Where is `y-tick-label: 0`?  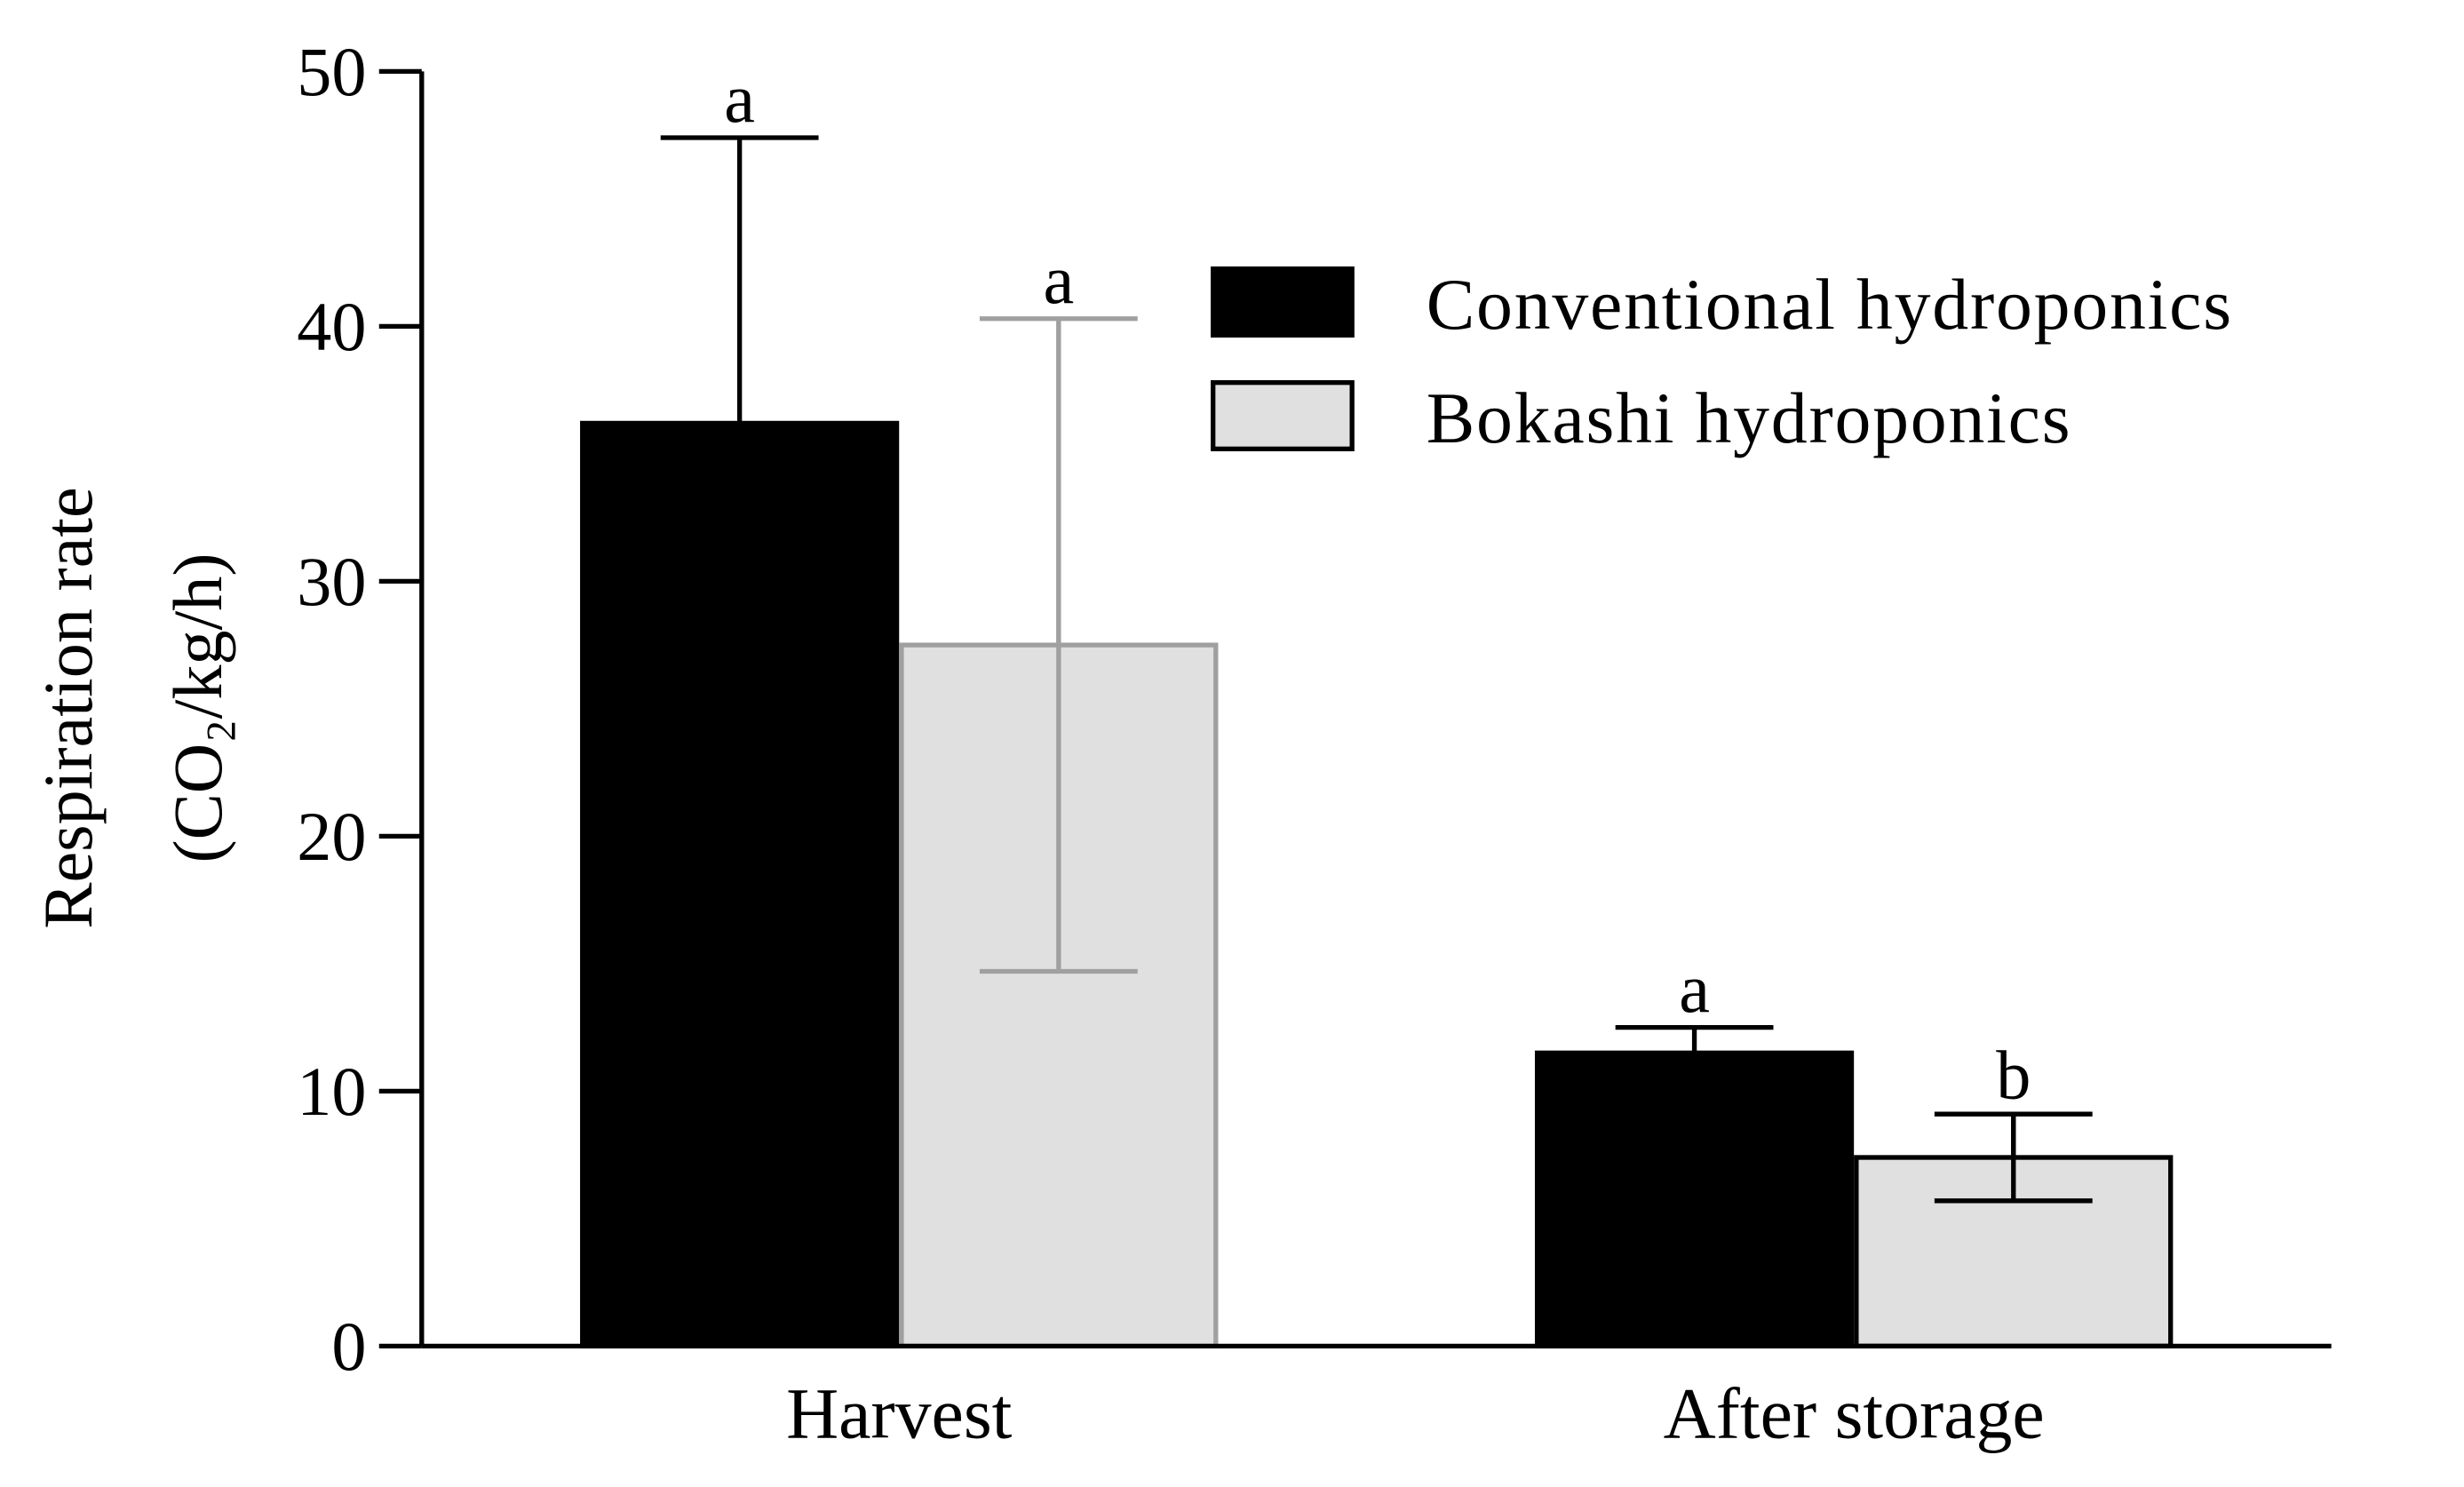 y-tick-label: 0 is located at coordinates (348, 1347).